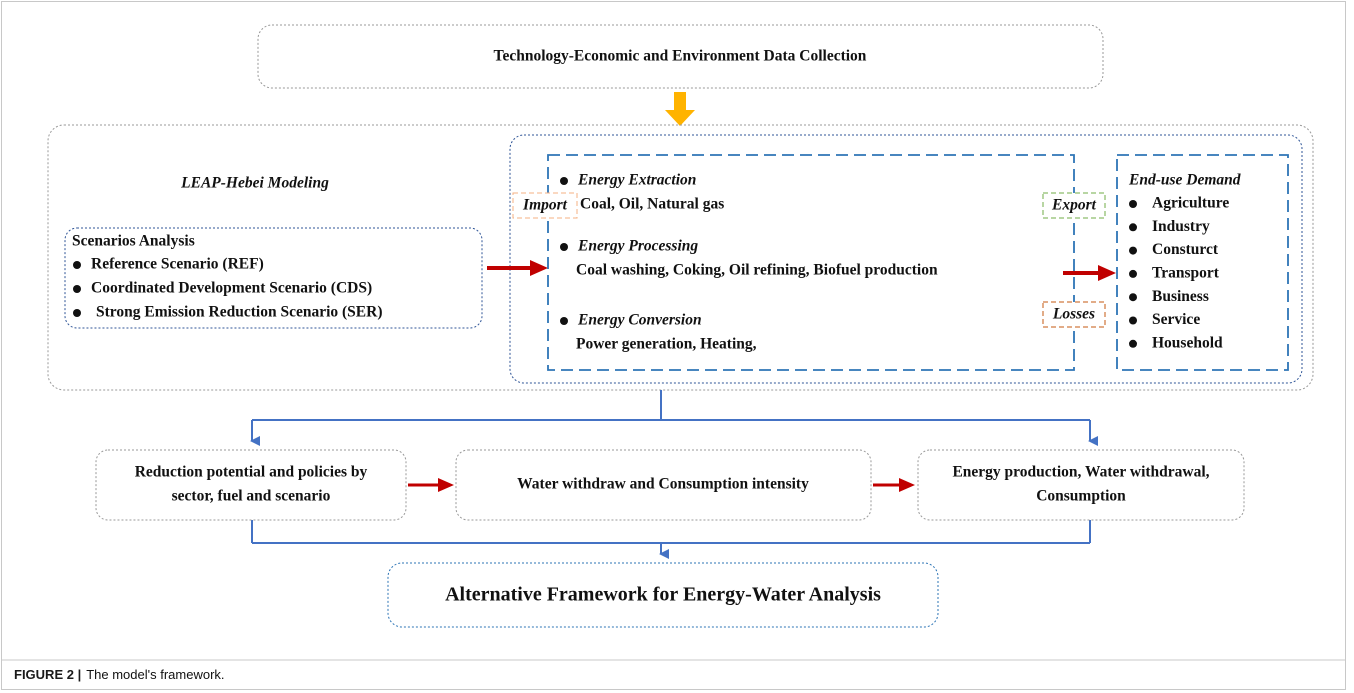 This screenshot has width=1354, height=693. I want to click on caption-label: FIGURE 2 |, so click(47, 674).